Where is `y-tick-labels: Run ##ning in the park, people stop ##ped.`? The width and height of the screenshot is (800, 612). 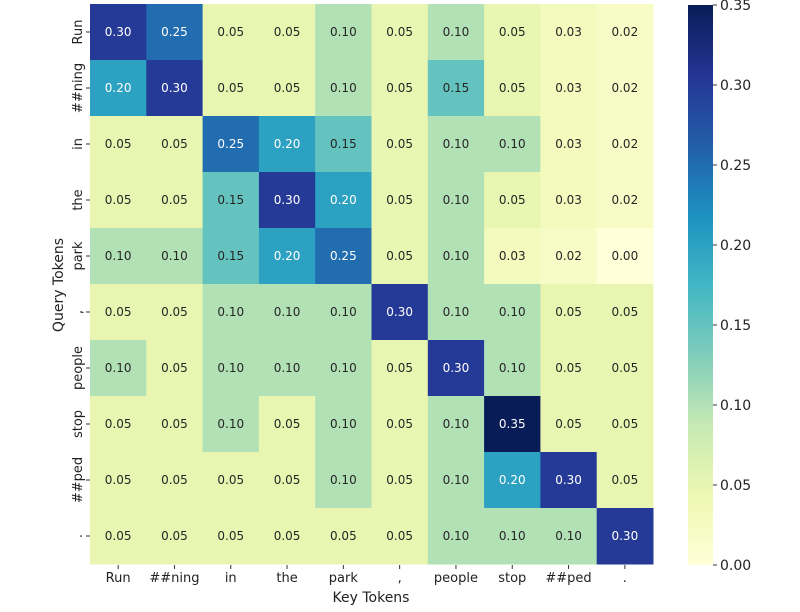 y-tick-labels: Run ##ning in the park, people stop ##ped. is located at coordinates (80, 279).